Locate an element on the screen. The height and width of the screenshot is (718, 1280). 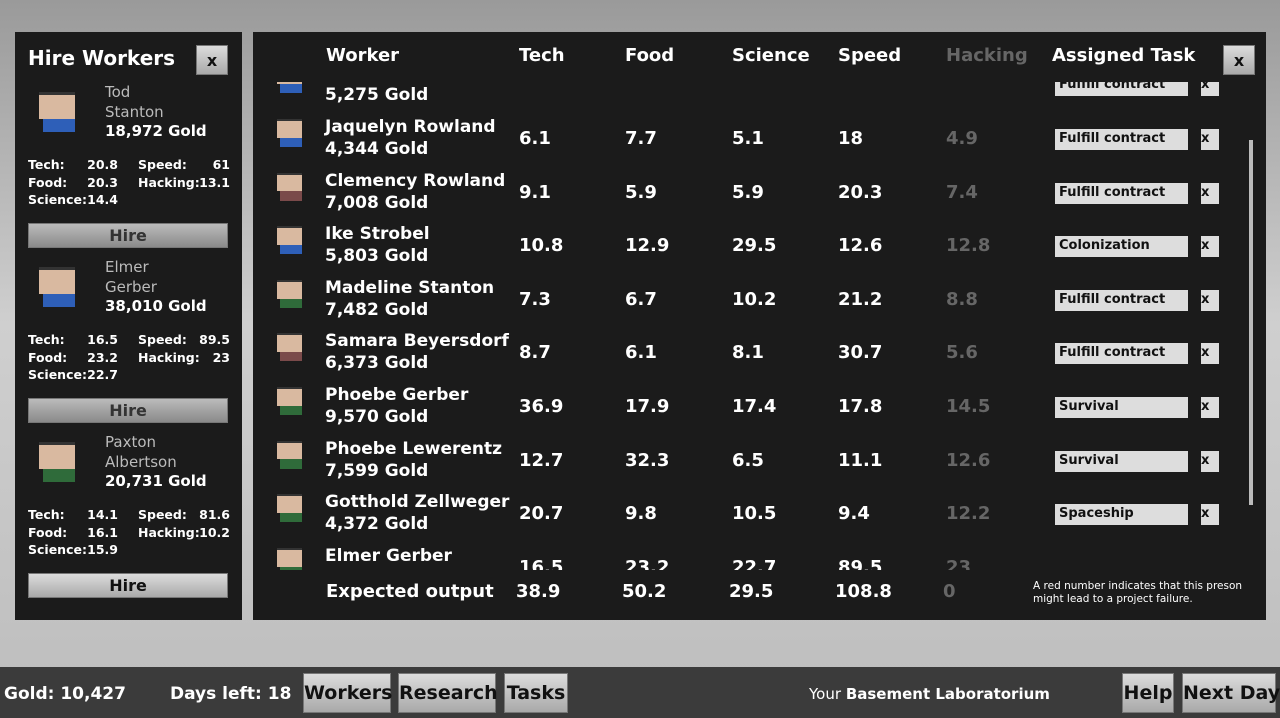
stat-value: 14.1 is located at coordinates (102, 514).